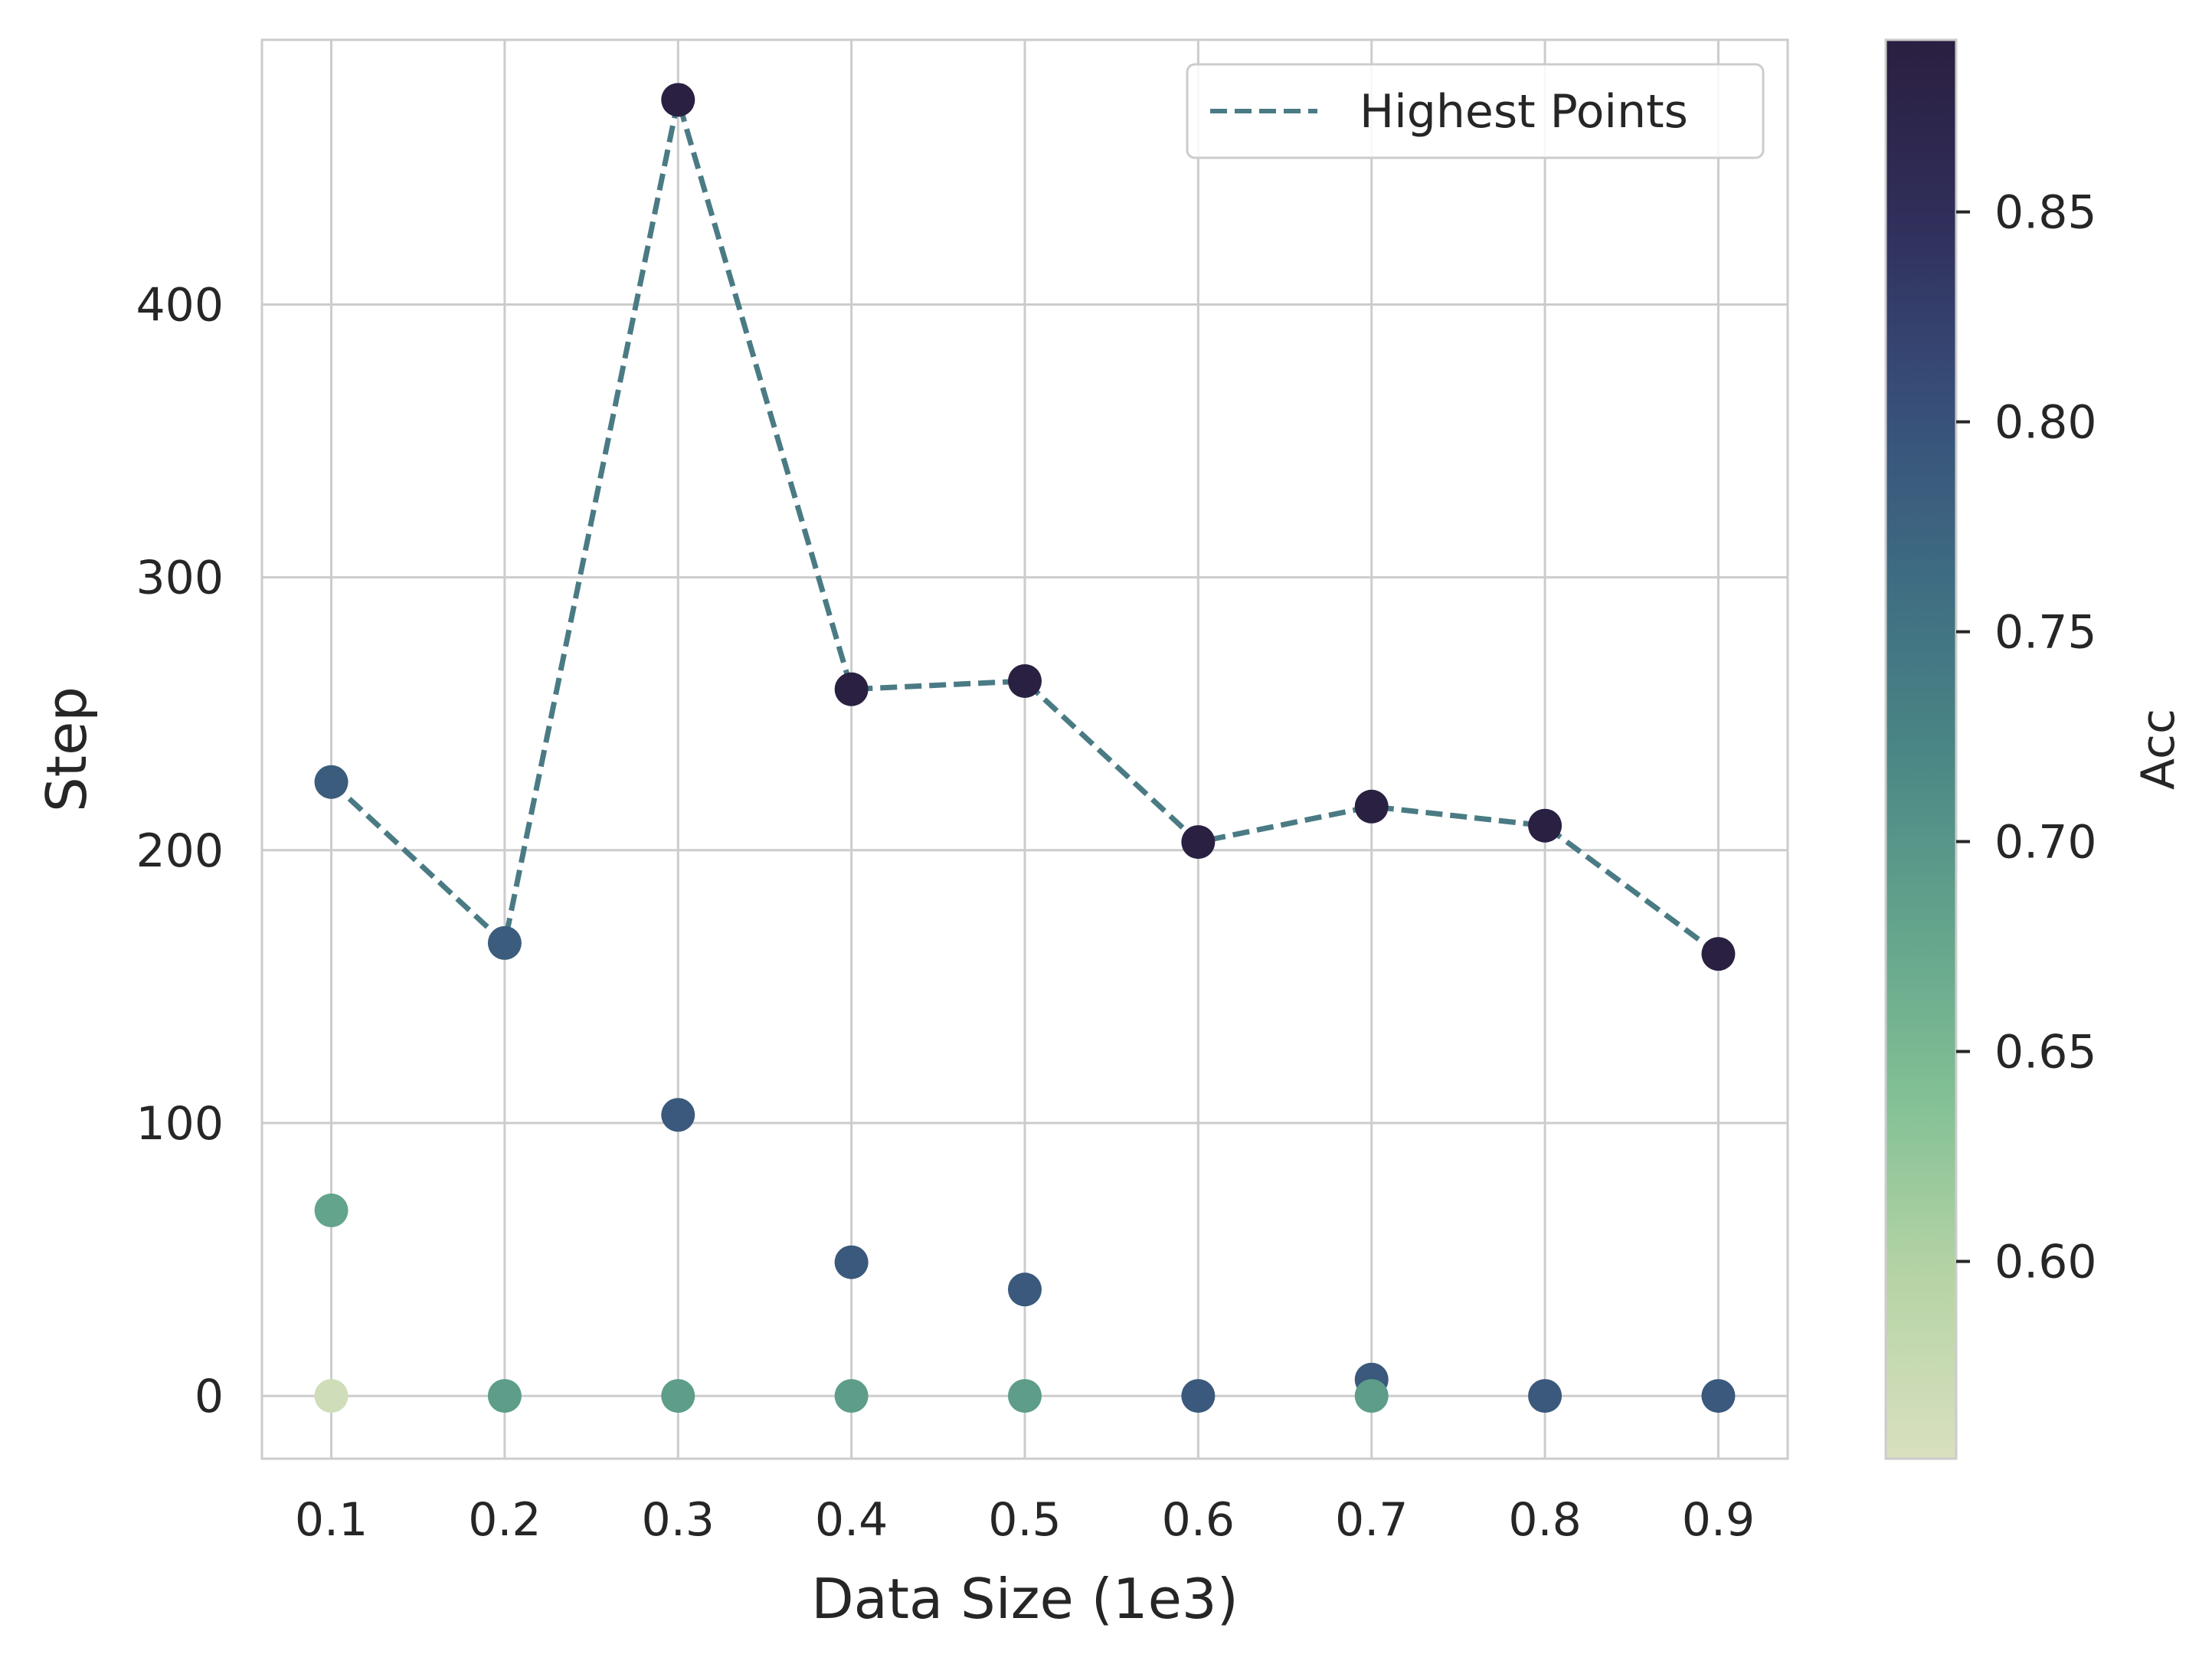  Describe the element at coordinates (1025, 1599) in the screenshot. I see `x-axis-label: Data Size (1e3)` at that location.